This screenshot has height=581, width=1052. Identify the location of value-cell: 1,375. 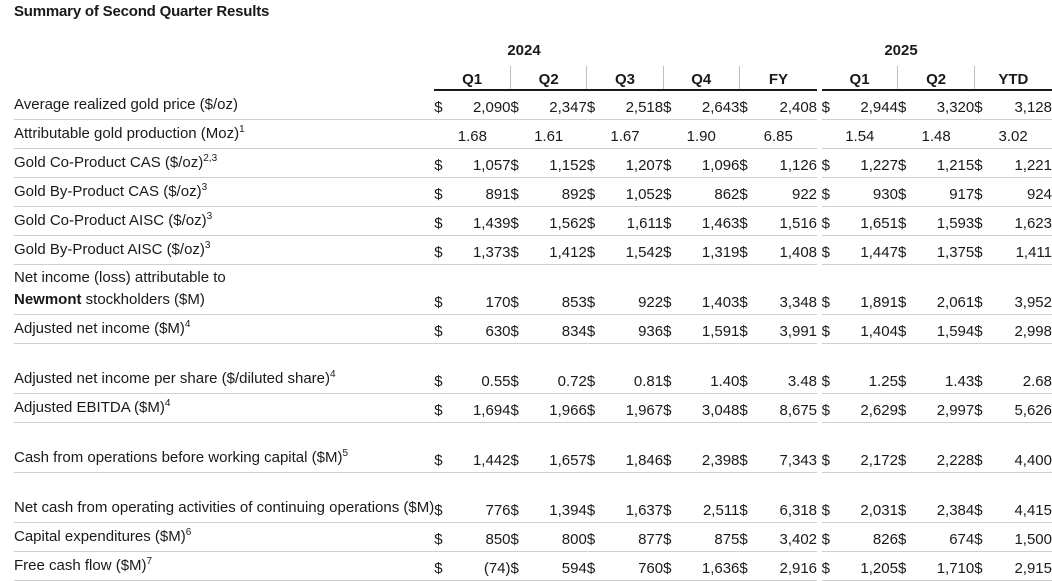
(946, 250).